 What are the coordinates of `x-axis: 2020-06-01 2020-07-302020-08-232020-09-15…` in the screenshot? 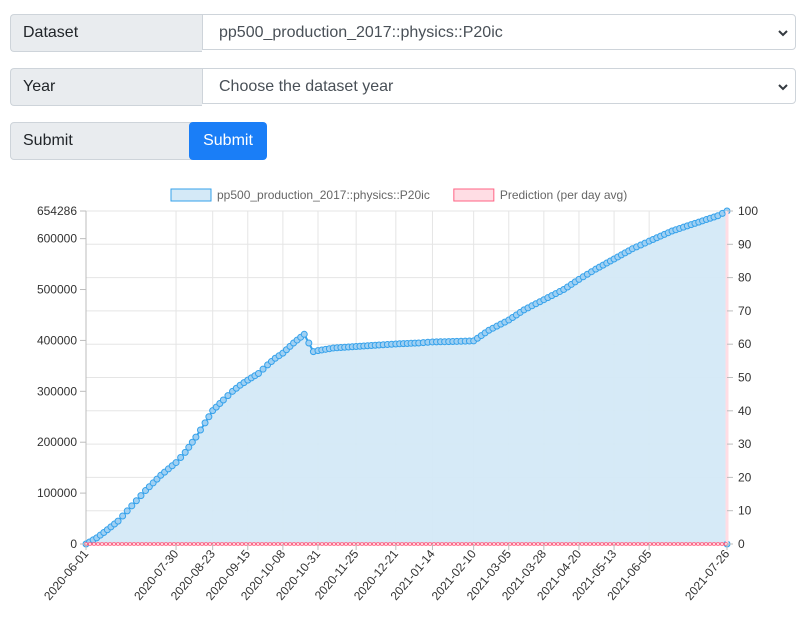 It's located at (387, 573).